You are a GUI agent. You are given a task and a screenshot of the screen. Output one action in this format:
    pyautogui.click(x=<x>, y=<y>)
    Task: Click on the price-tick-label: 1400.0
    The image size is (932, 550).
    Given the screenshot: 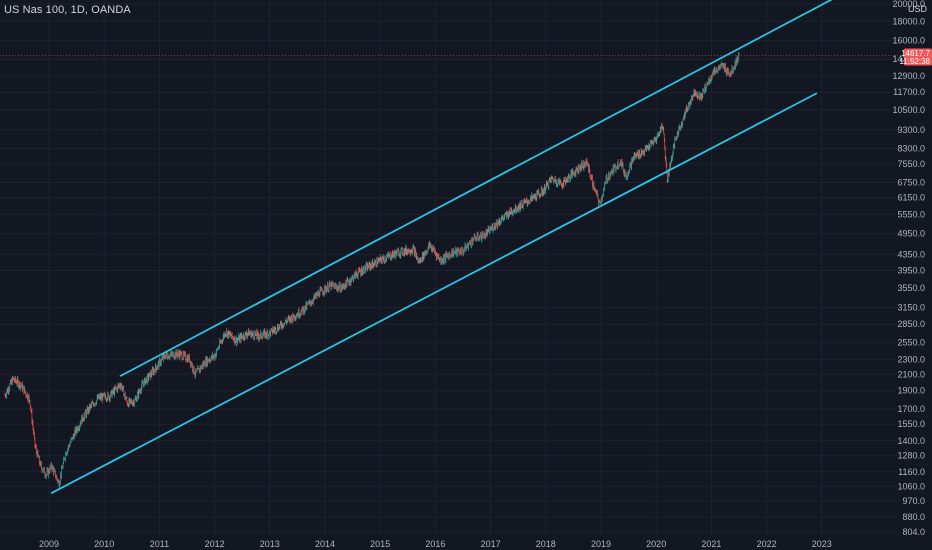 What is the action you would take?
    pyautogui.click(x=911, y=441)
    